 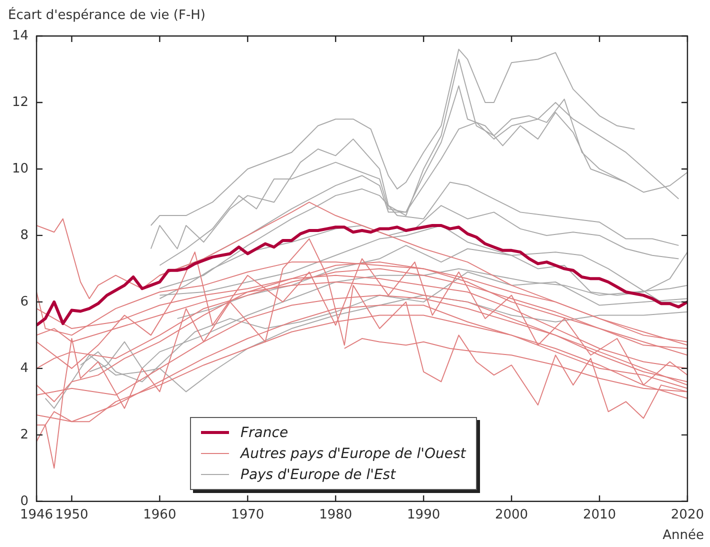 What do you see at coordinates (159, 515) in the screenshot?
I see `x-tick-label: 1960` at bounding box center [159, 515].